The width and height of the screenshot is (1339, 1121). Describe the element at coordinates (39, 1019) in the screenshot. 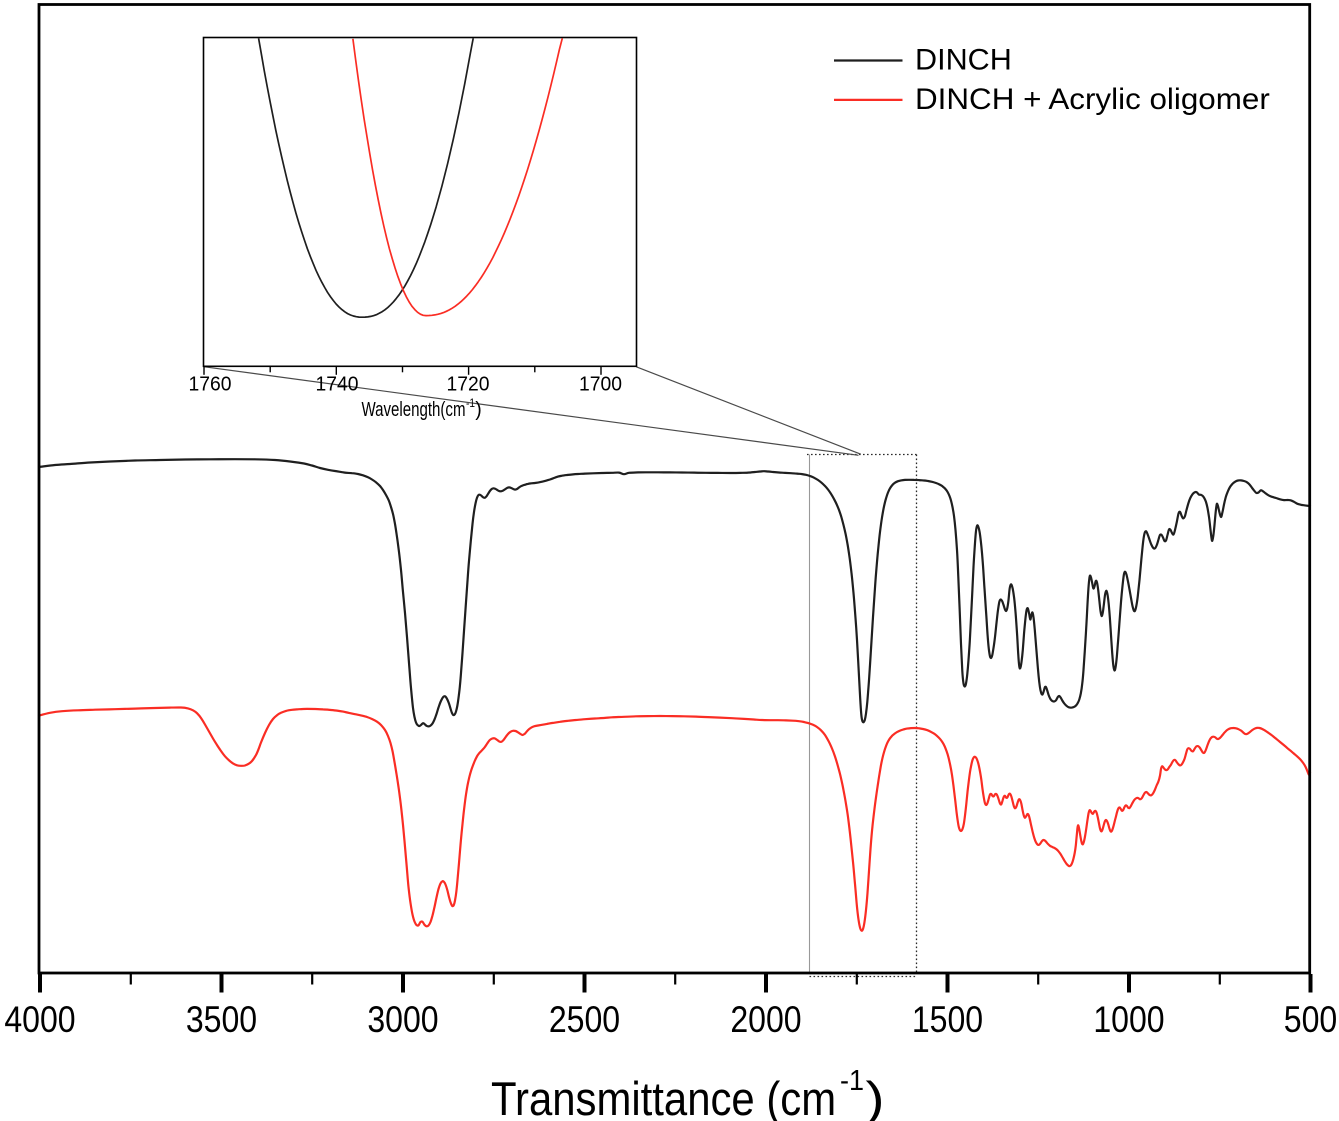

I see `svg-text: 4000` at that location.